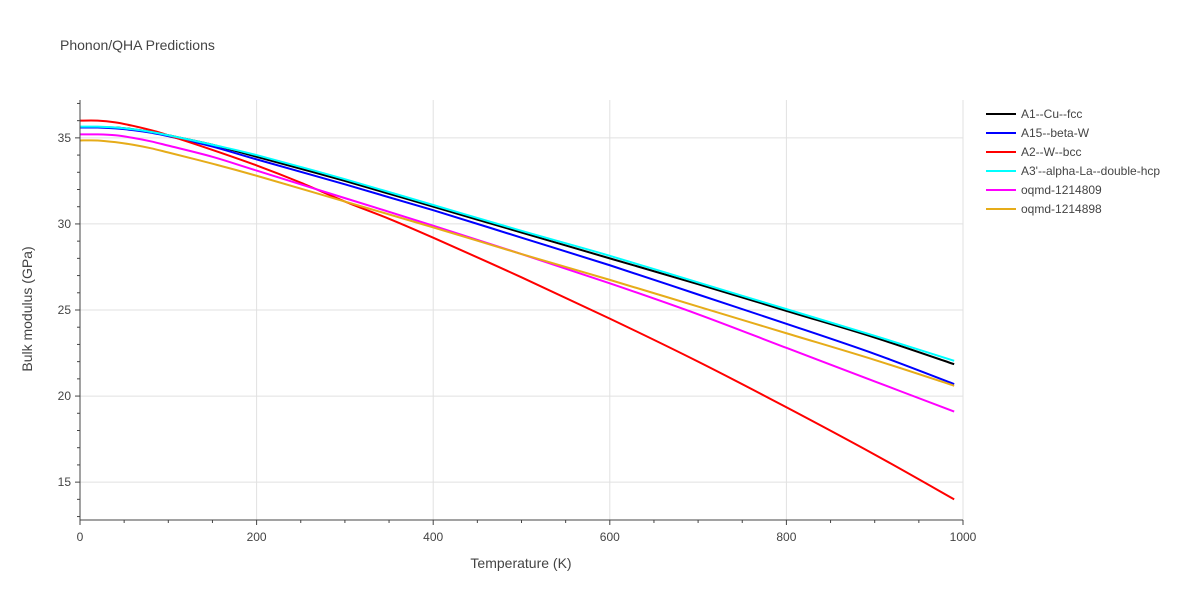  Describe the element at coordinates (1055, 133) in the screenshot. I see `legend-label: A15--beta-W` at that location.